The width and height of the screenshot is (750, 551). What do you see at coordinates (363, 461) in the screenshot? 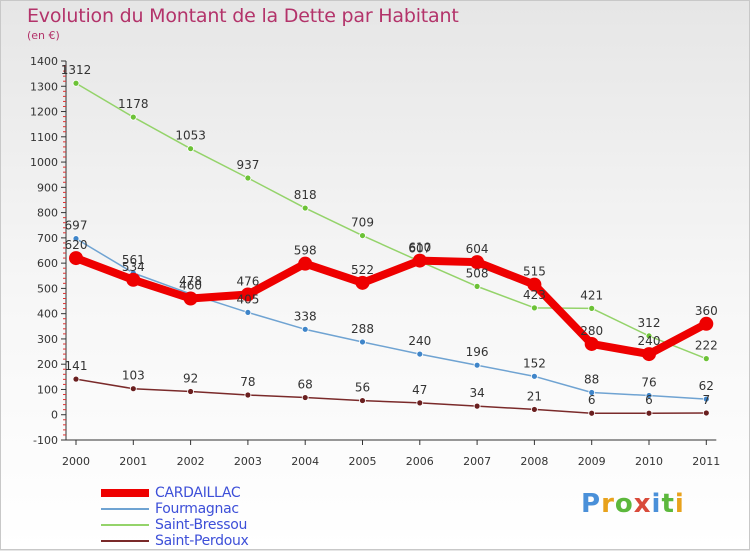
I see `x-tick-label: 2005` at bounding box center [363, 461].